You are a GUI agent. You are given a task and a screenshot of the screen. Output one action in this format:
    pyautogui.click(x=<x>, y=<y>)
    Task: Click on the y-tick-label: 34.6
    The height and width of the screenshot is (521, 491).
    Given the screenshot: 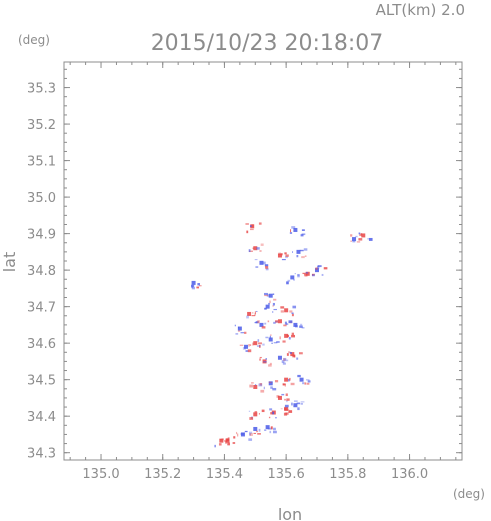 What is the action you would take?
    pyautogui.click(x=41, y=344)
    